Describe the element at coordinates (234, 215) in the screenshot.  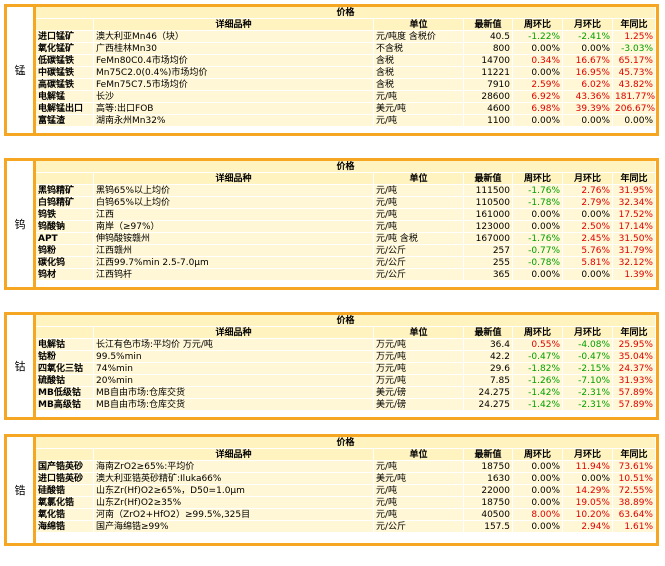
I see `specification: 江西` at that location.